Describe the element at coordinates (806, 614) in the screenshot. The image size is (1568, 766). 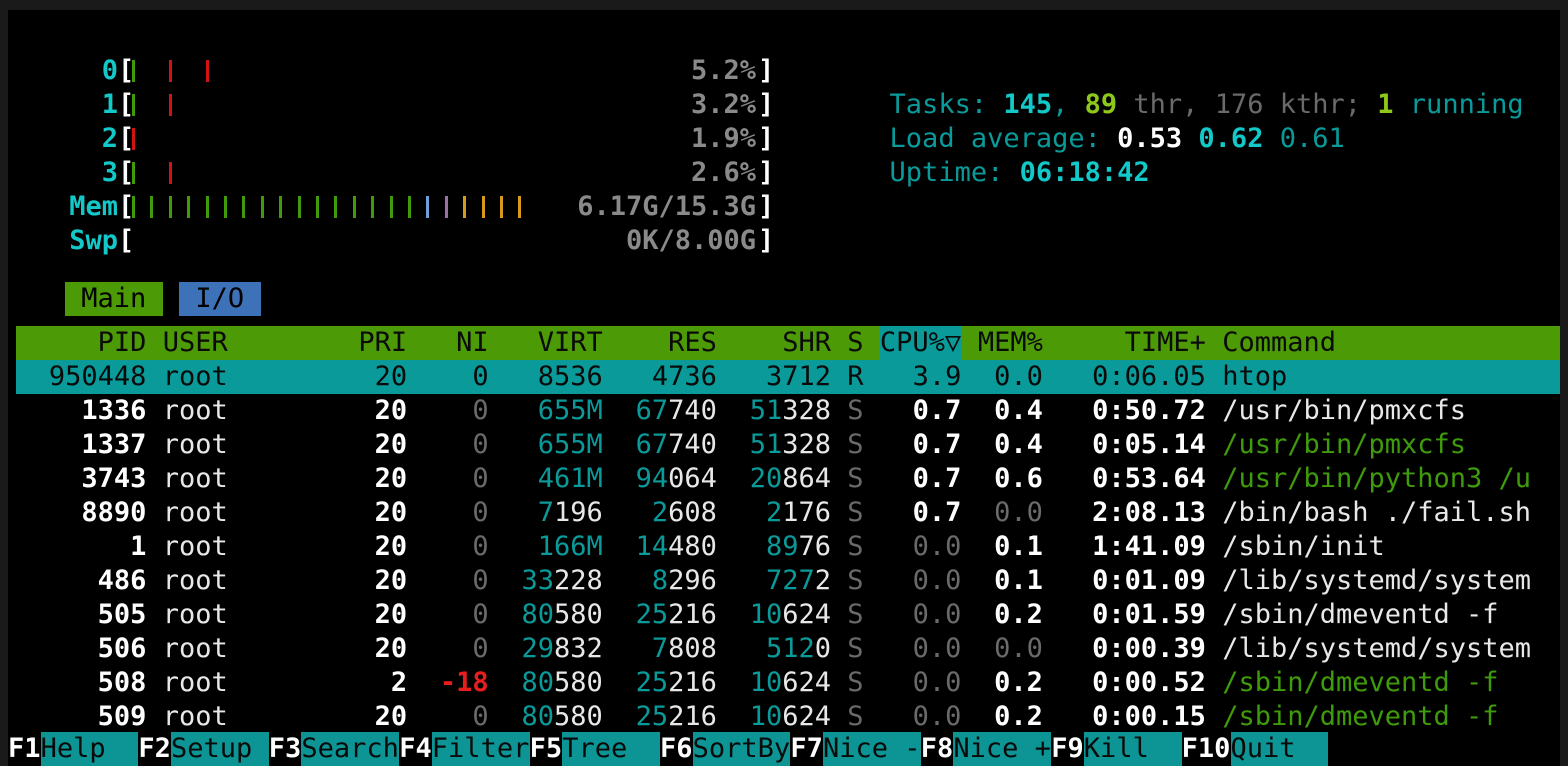
I see `num-low: 624` at that location.